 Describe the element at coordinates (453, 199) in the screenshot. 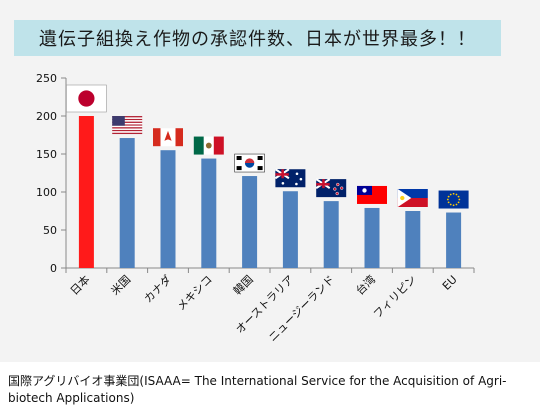

I see `eu-flag` at that location.